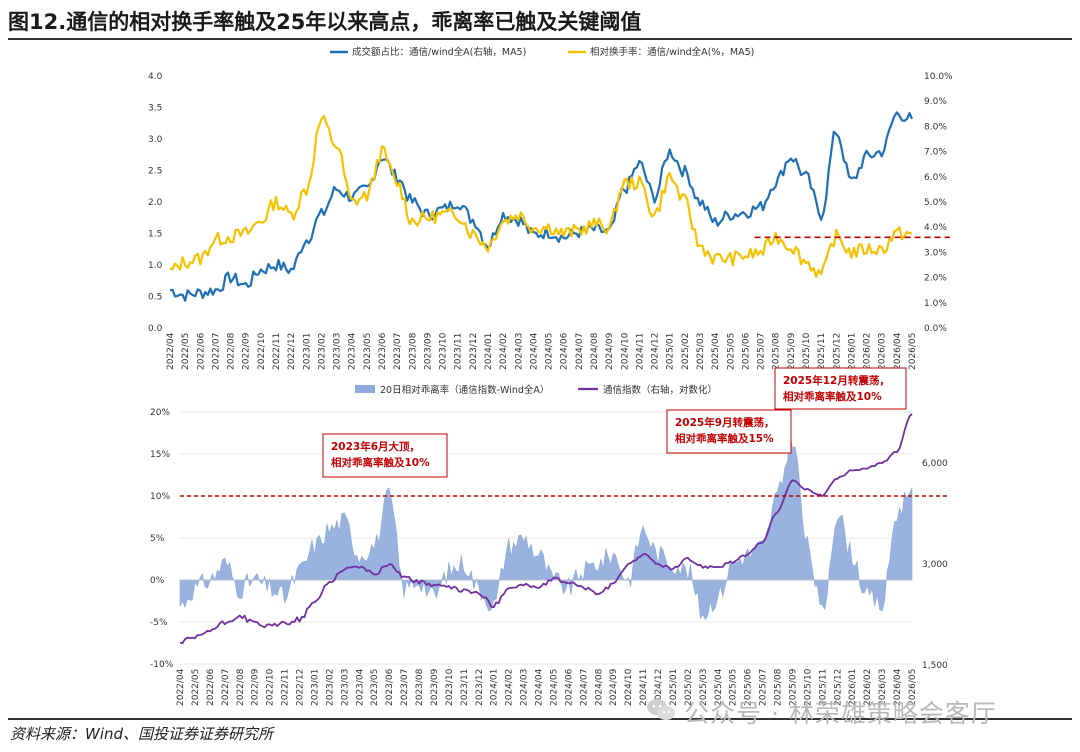 The width and height of the screenshot is (1080, 752). What do you see at coordinates (459, 351) in the screenshot?
I see `top-x-tick: 2023/11` at bounding box center [459, 351].